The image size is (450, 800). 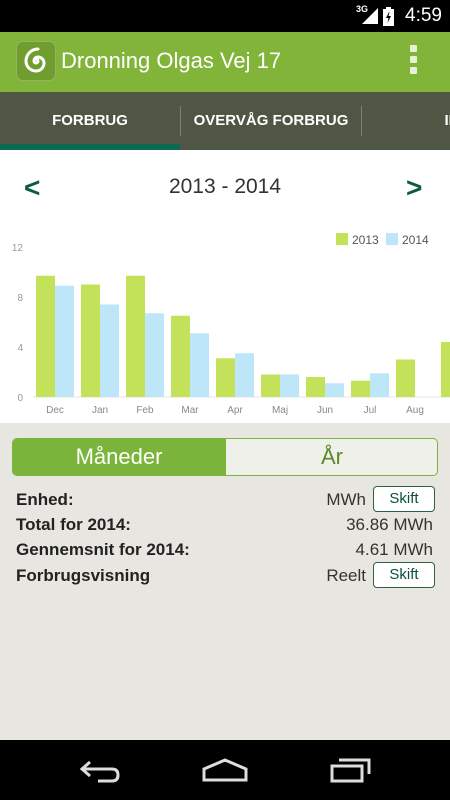 What do you see at coordinates (226, 576) in the screenshot?
I see `view-mode-row: Forbrugsvisning Reelt Skift` at bounding box center [226, 576].